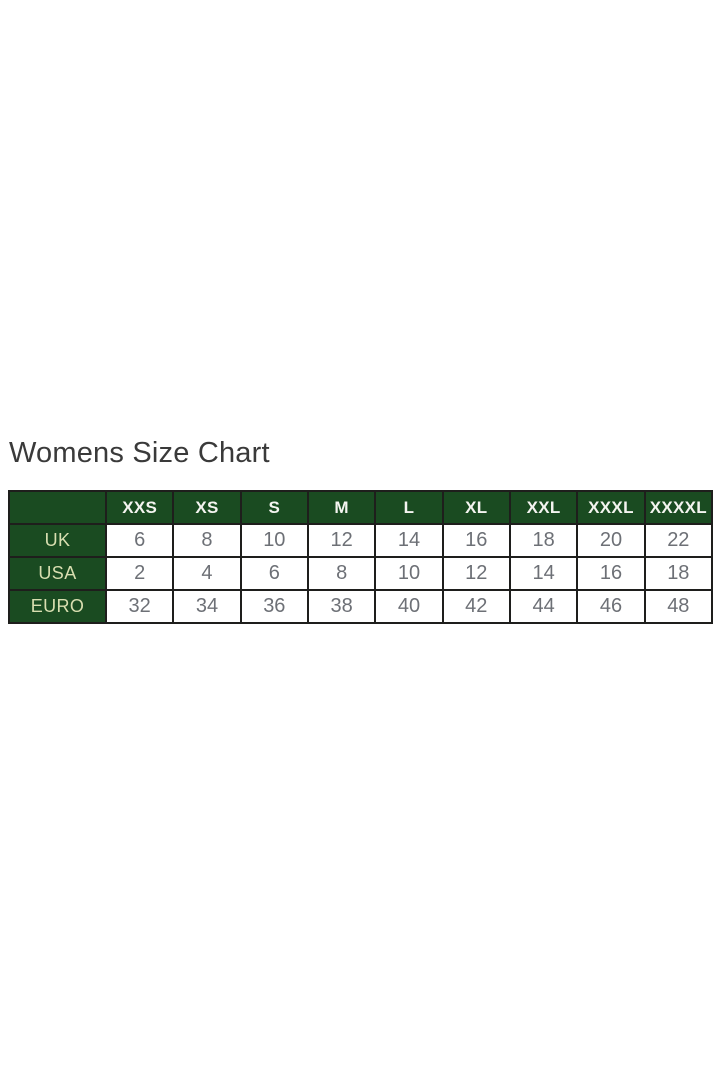  I want to click on size-value: 44, so click(543, 606).